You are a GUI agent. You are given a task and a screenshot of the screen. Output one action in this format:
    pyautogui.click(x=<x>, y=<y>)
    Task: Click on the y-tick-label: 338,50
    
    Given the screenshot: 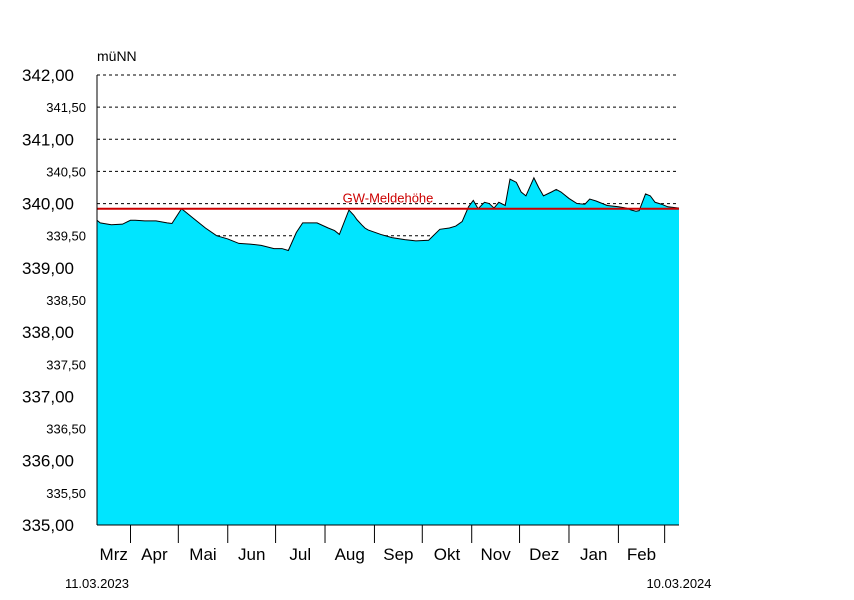 What is the action you would take?
    pyautogui.click(x=66, y=300)
    